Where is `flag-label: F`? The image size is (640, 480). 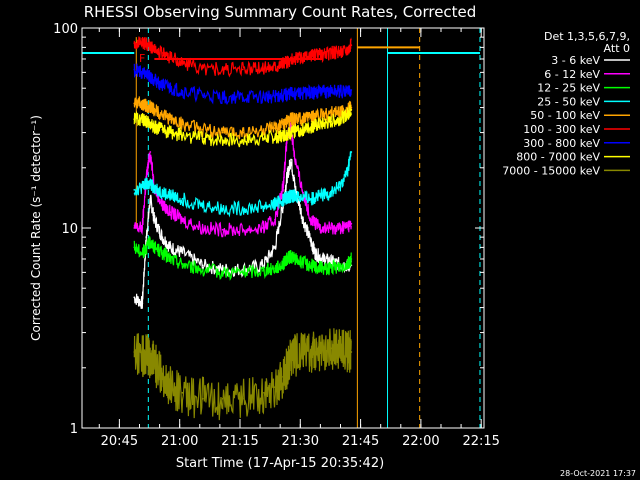 flag-label: F is located at coordinates (142, 58).